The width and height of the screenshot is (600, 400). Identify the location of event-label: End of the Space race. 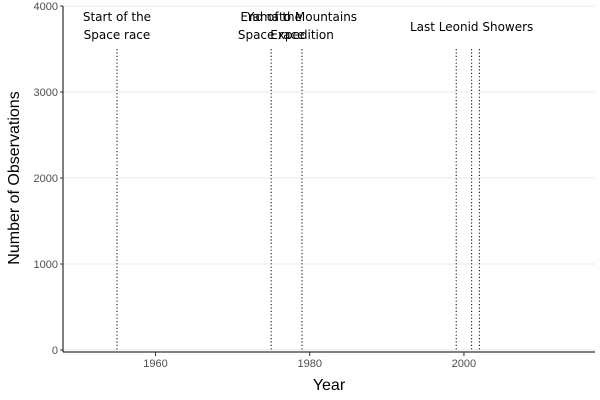
(271, 26).